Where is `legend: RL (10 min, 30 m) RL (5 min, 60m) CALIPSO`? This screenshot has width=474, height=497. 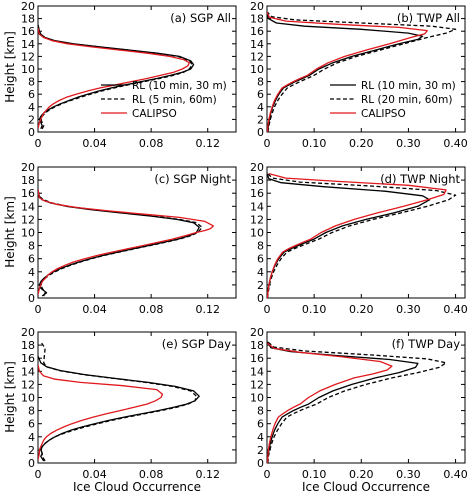 legend: RL (10 min, 30 m) RL (5 min, 60m) CALIPSO is located at coordinates (164, 100).